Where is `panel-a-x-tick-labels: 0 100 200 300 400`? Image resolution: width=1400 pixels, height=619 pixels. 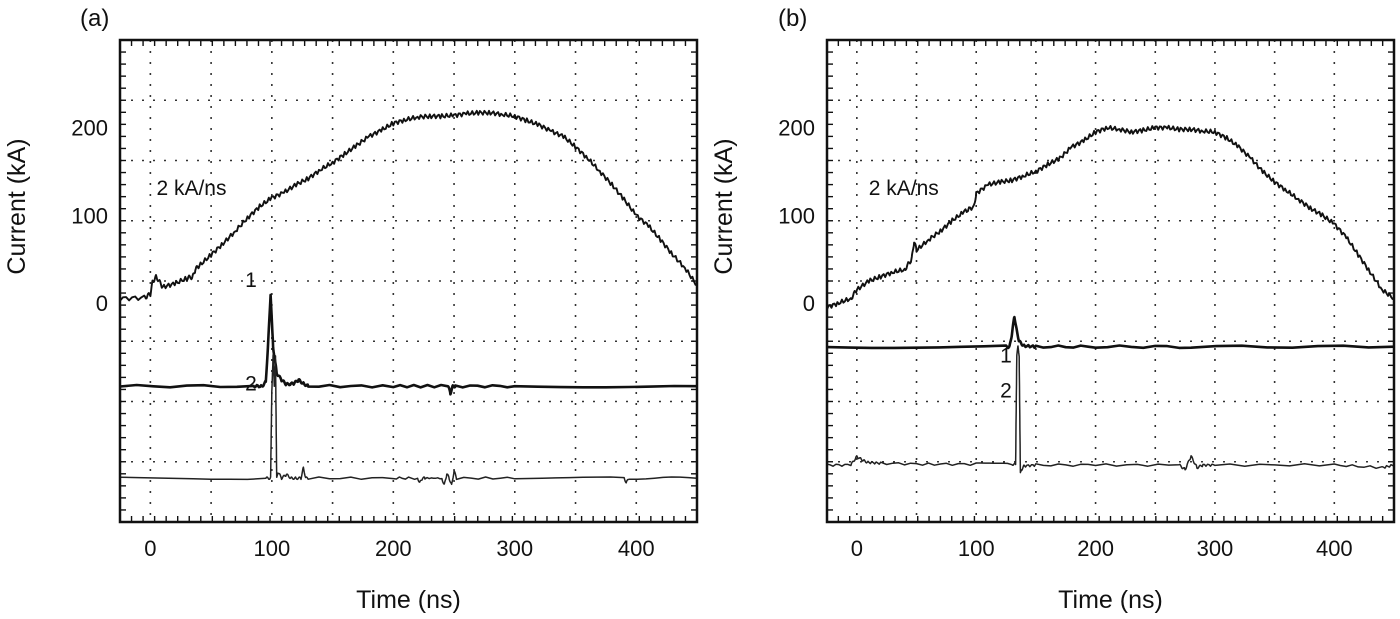
panel-a-x-tick-labels: 0 100 200 300 400 is located at coordinates (399, 548).